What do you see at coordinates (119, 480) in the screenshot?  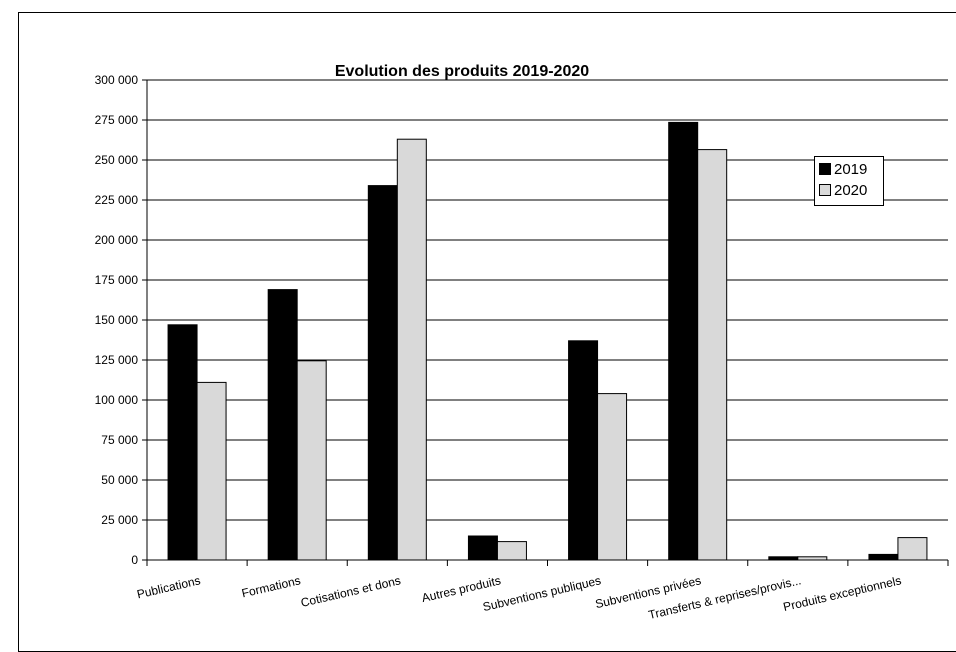 I see `y-tick-label: 50 000` at bounding box center [119, 480].